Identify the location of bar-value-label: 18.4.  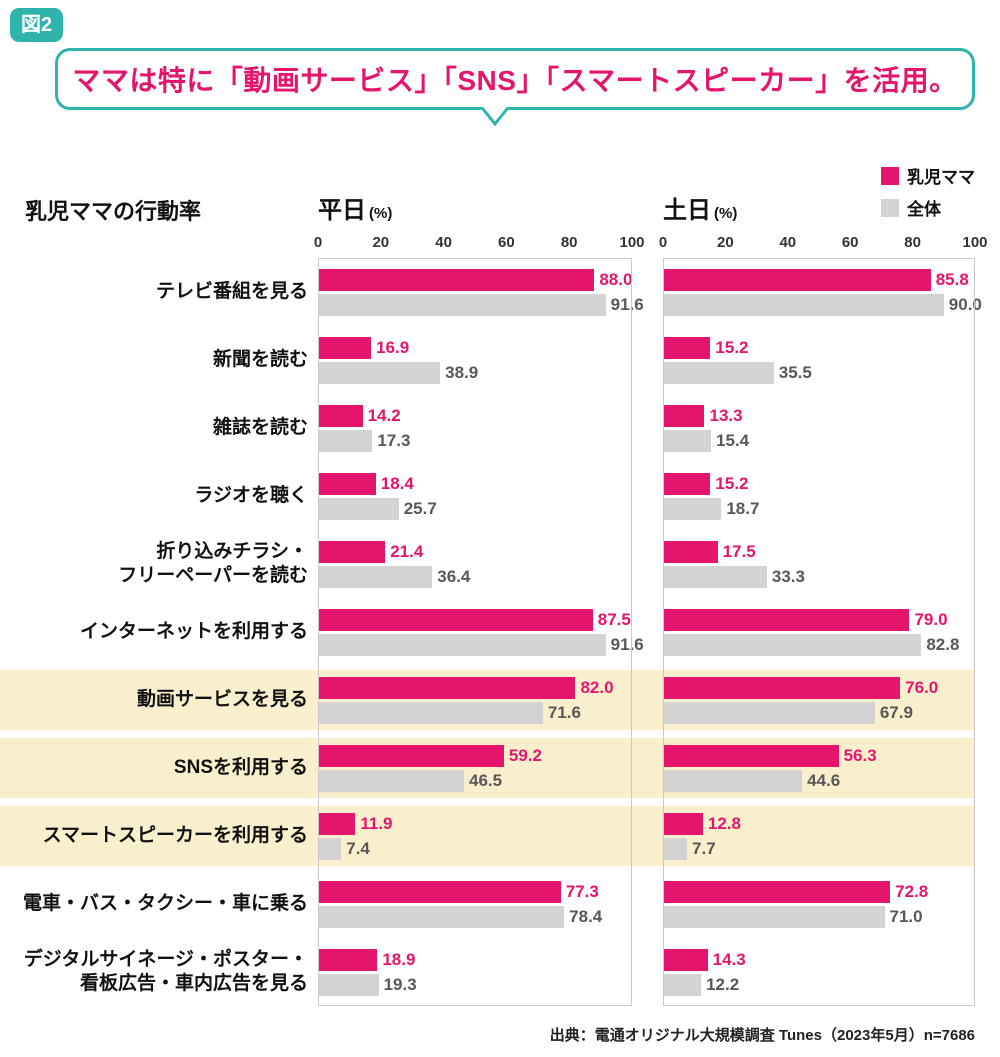
(397, 483).